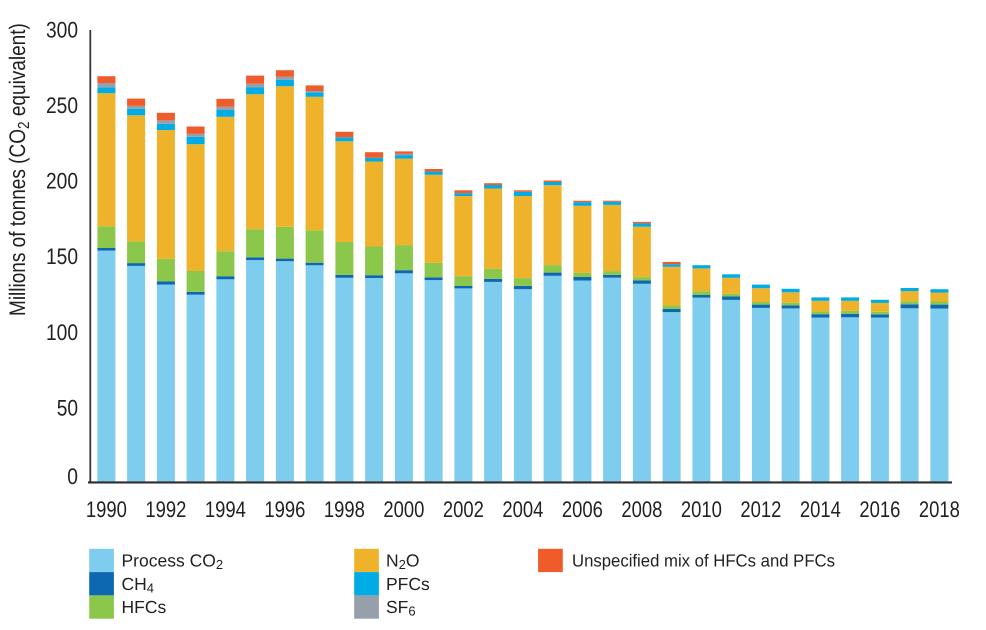 This screenshot has width=986, height=630. What do you see at coordinates (67, 408) in the screenshot?
I see `svg-text: 50` at bounding box center [67, 408].